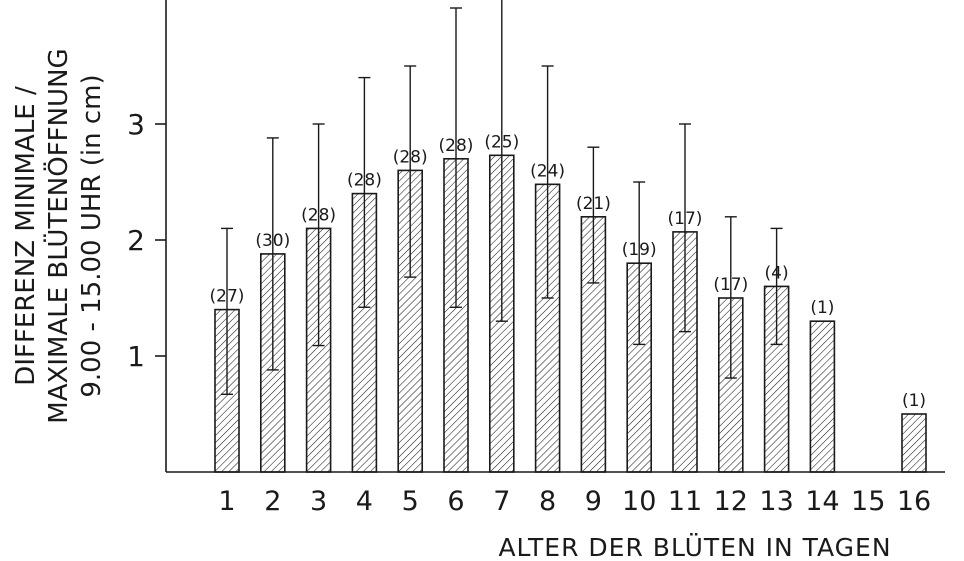  What do you see at coordinates (639, 501) in the screenshot?
I see `x-tick-label: 10` at bounding box center [639, 501].